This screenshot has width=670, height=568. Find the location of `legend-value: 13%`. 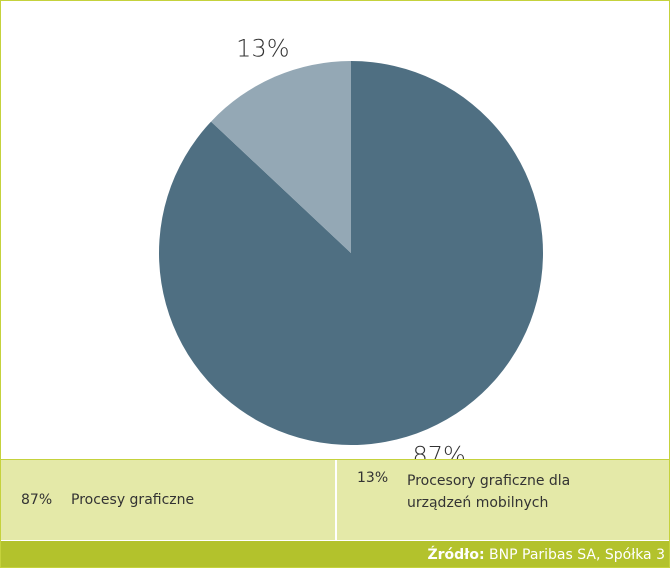

legend-value: 13% is located at coordinates (373, 478).